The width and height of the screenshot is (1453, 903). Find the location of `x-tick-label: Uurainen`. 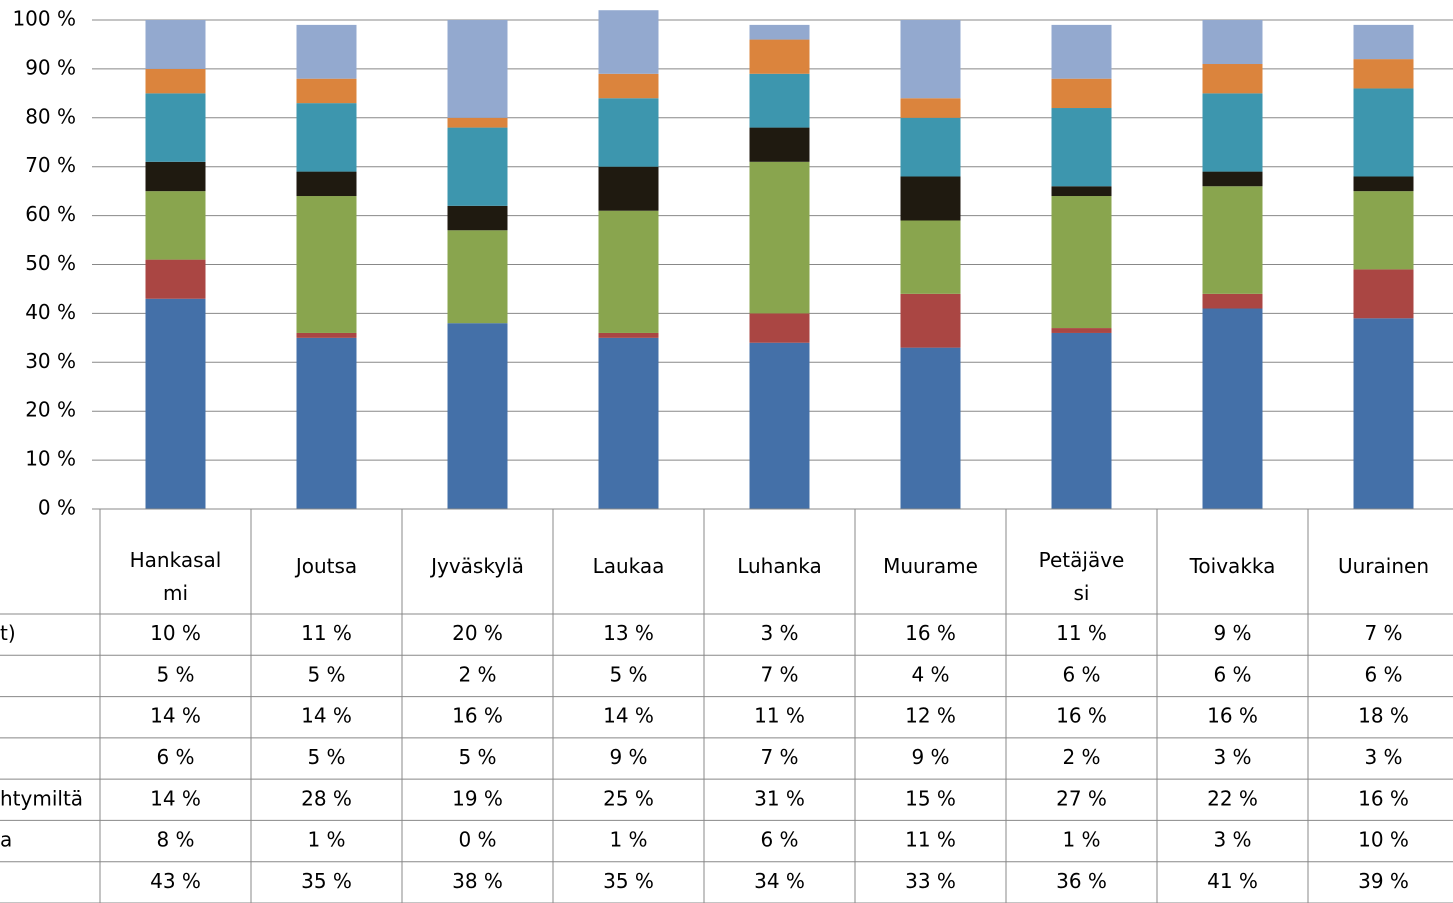

x-tick-label: Uurainen is located at coordinates (1383, 566).